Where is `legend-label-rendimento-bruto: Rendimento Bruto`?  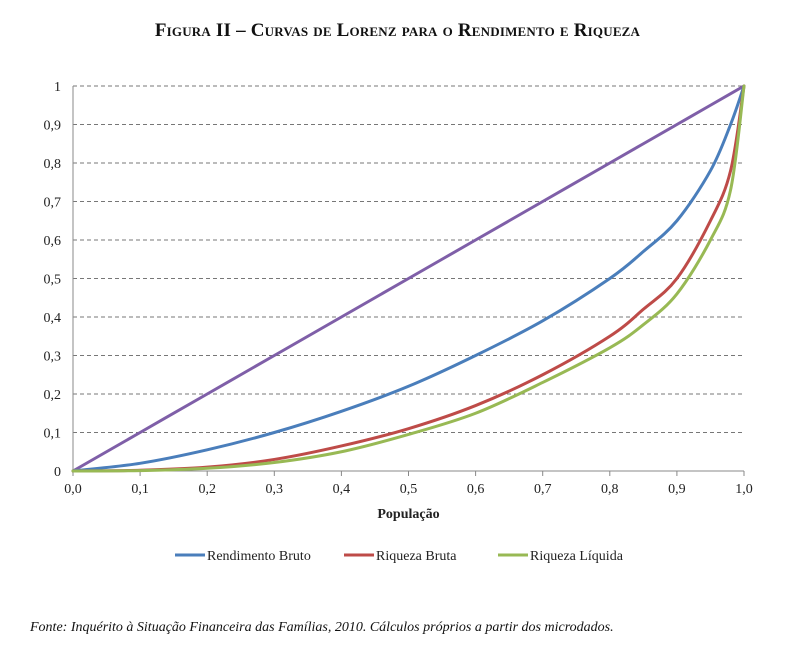 legend-label-rendimento-bruto: Rendimento Bruto is located at coordinates (259, 556).